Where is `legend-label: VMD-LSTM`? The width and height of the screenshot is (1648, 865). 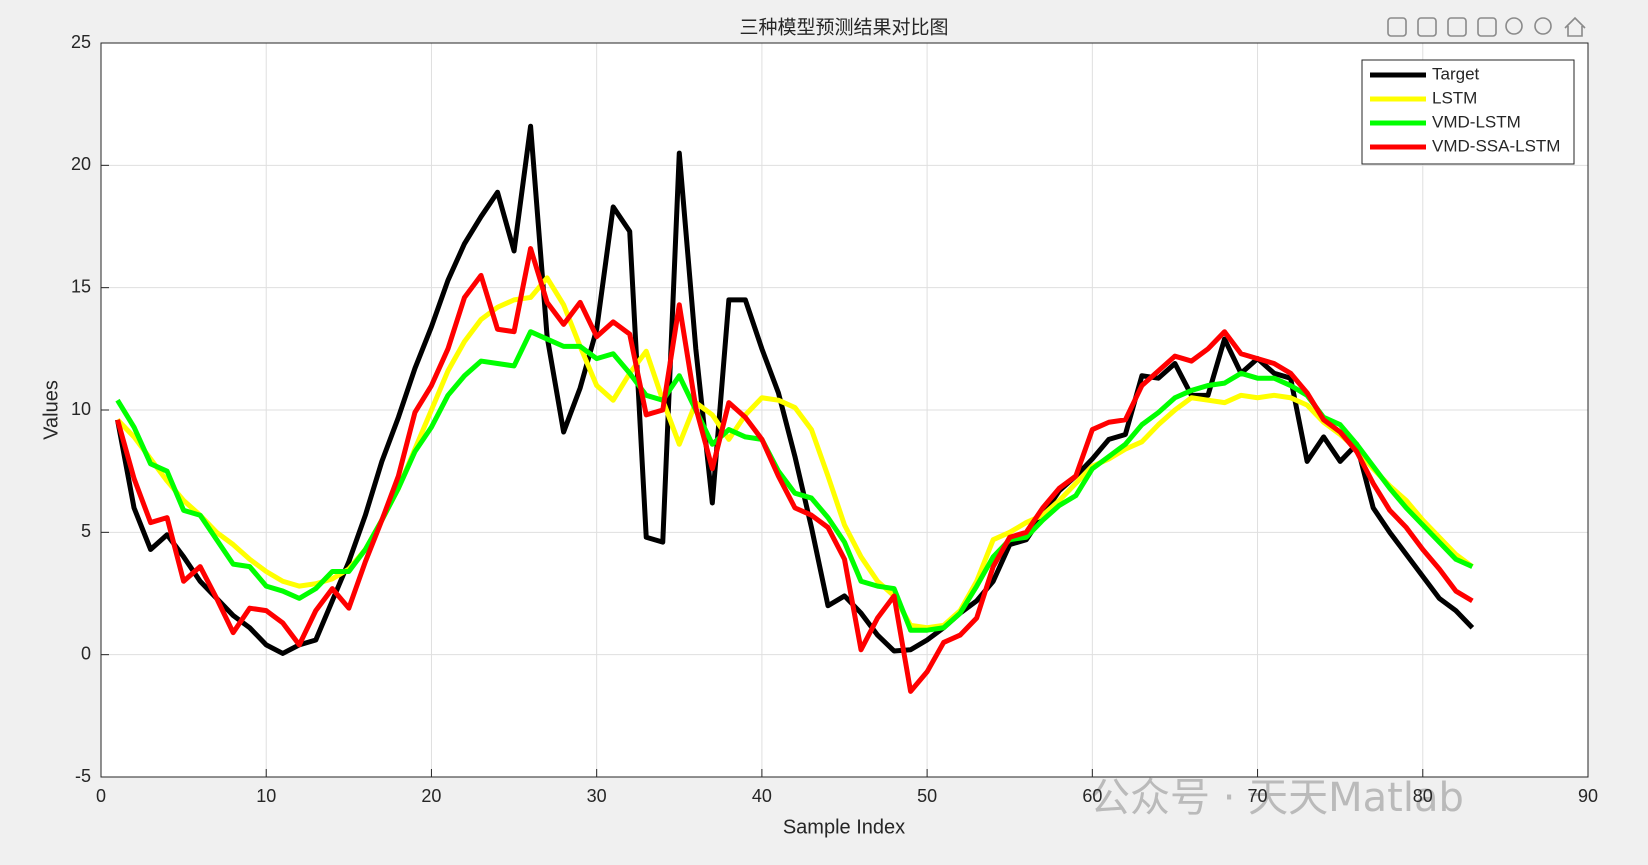
legend-label: VMD-LSTM is located at coordinates (1476, 121).